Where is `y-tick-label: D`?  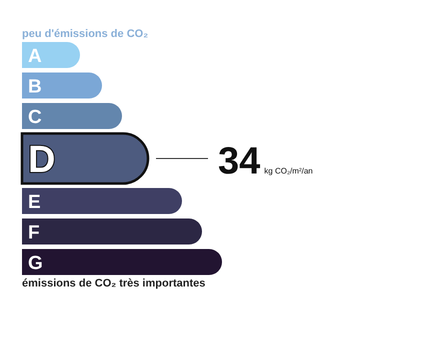 y-tick-label: D is located at coordinates (42, 160).